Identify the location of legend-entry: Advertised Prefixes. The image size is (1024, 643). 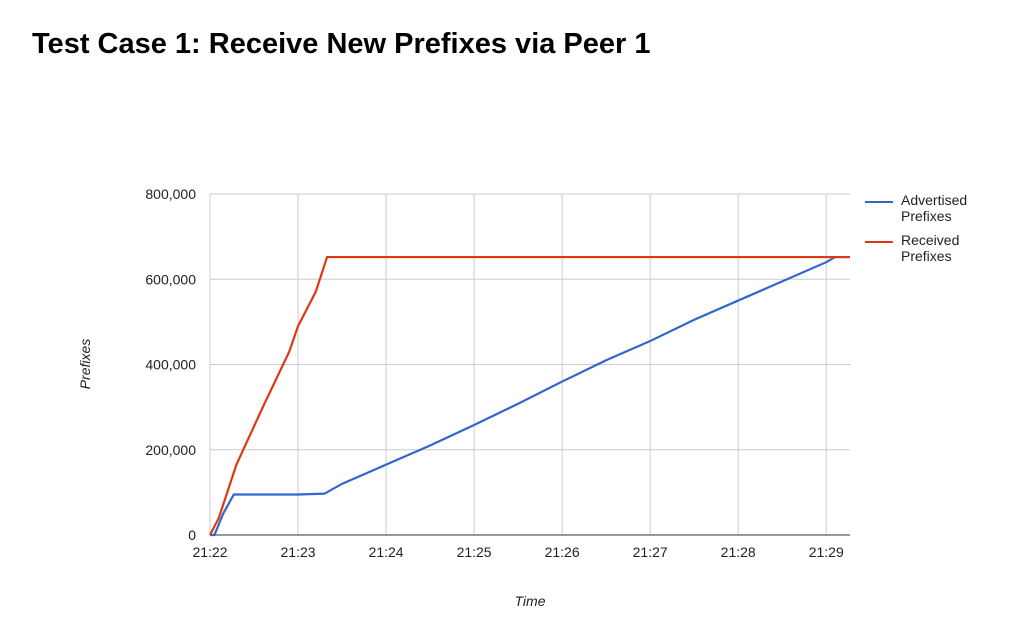
(930, 208).